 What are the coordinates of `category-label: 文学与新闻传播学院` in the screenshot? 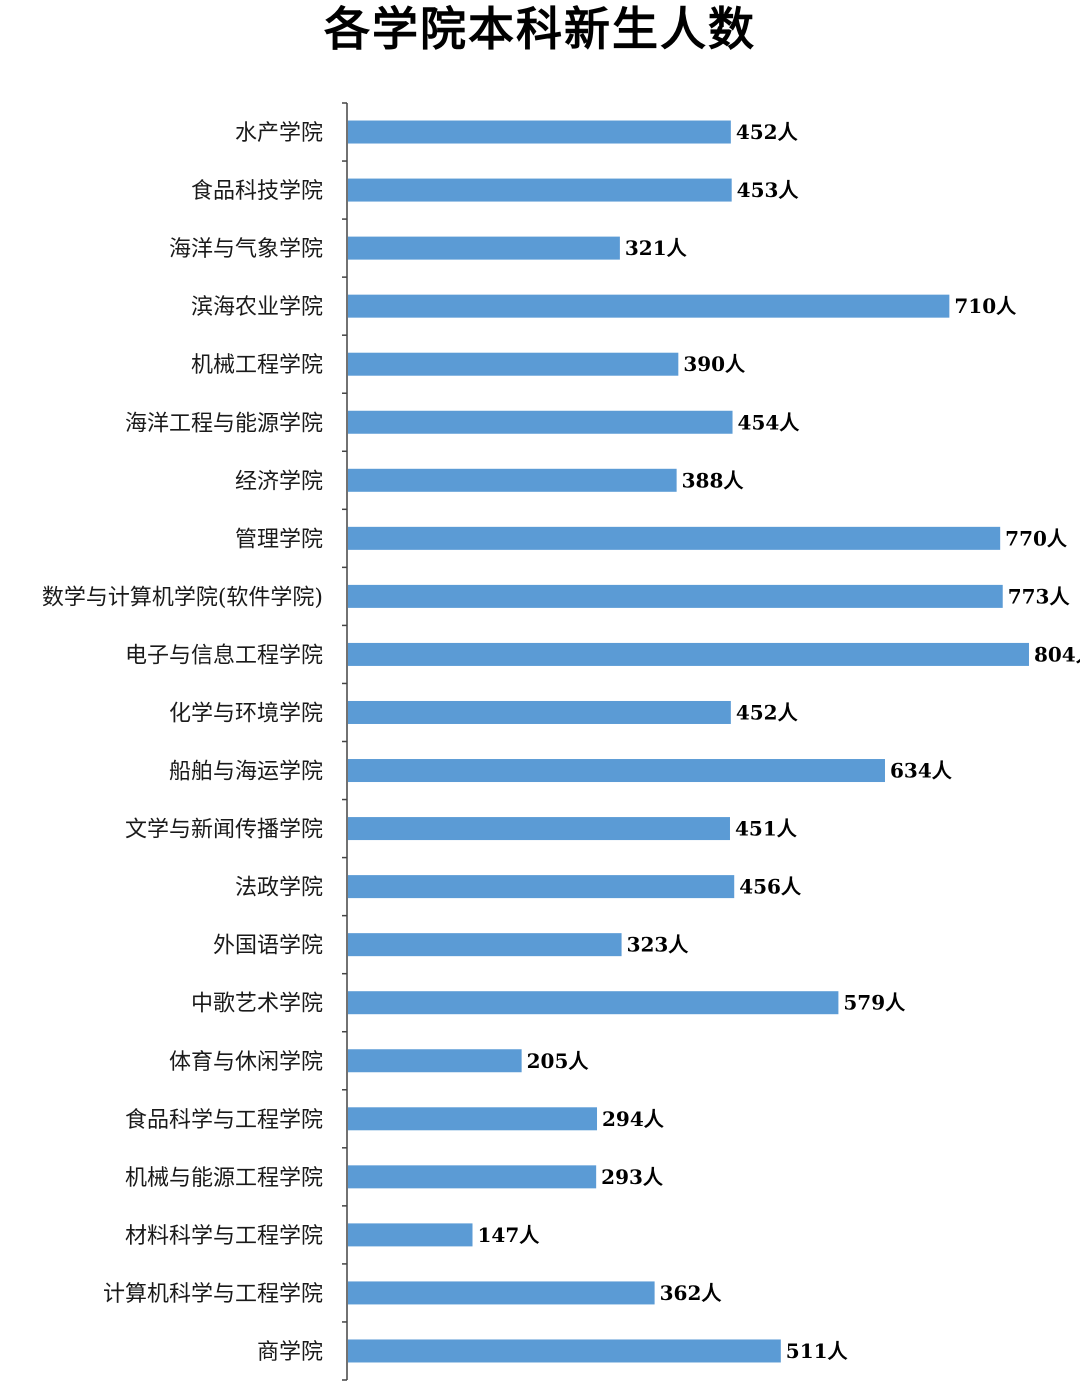 It's located at (224, 830).